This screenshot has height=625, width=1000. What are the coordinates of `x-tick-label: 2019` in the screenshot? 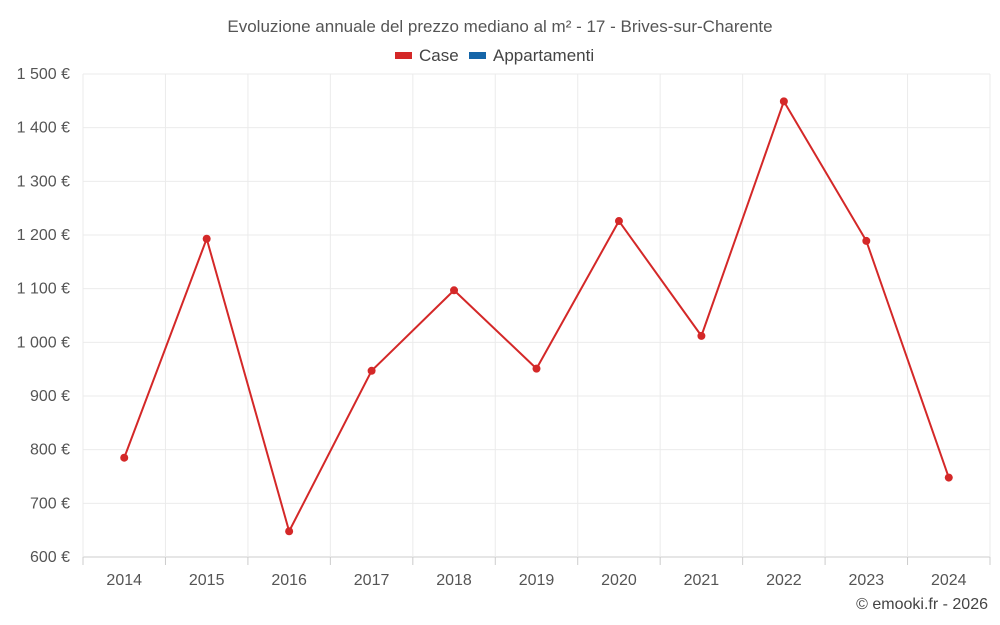 It's located at (537, 580).